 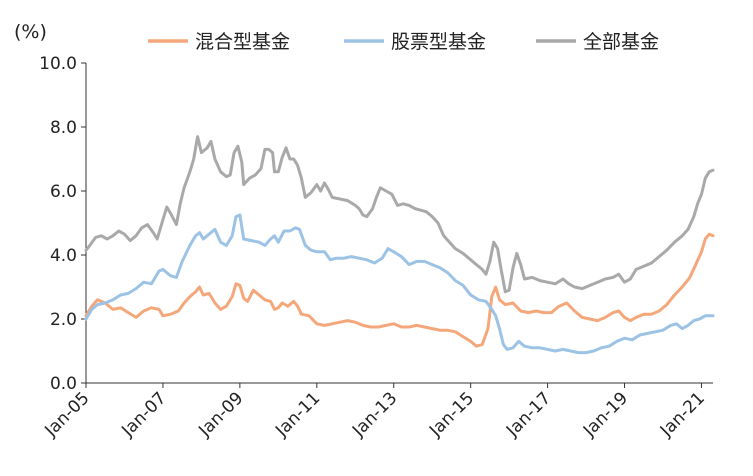 I want to click on x-tick-label: Jan-09, so click(x=220, y=414).